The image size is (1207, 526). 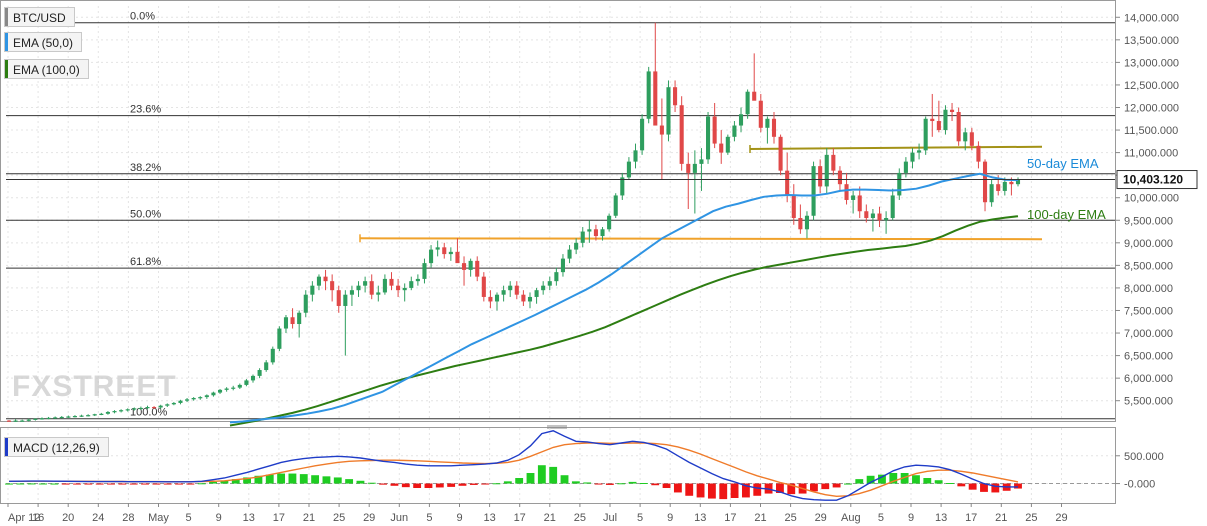 What do you see at coordinates (145, 168) in the screenshot?
I see `fib-level-label: 38.2%` at bounding box center [145, 168].